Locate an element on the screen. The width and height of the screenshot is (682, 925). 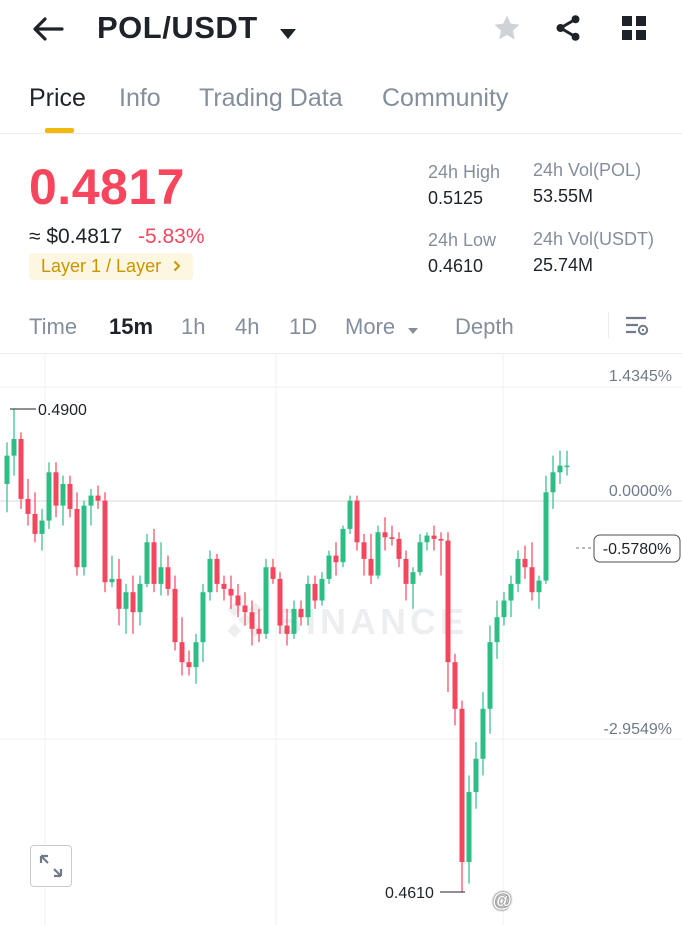
stat-24h-low-label: 24h Low is located at coordinates (462, 240).